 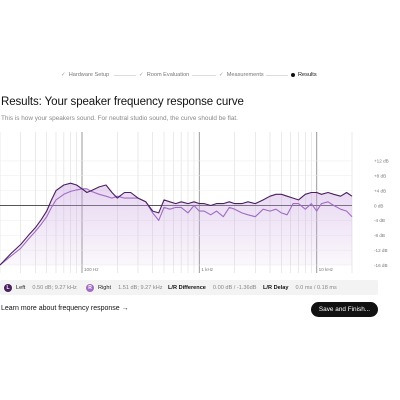 I want to click on y-tick-label: +4 dB, so click(x=380, y=190).